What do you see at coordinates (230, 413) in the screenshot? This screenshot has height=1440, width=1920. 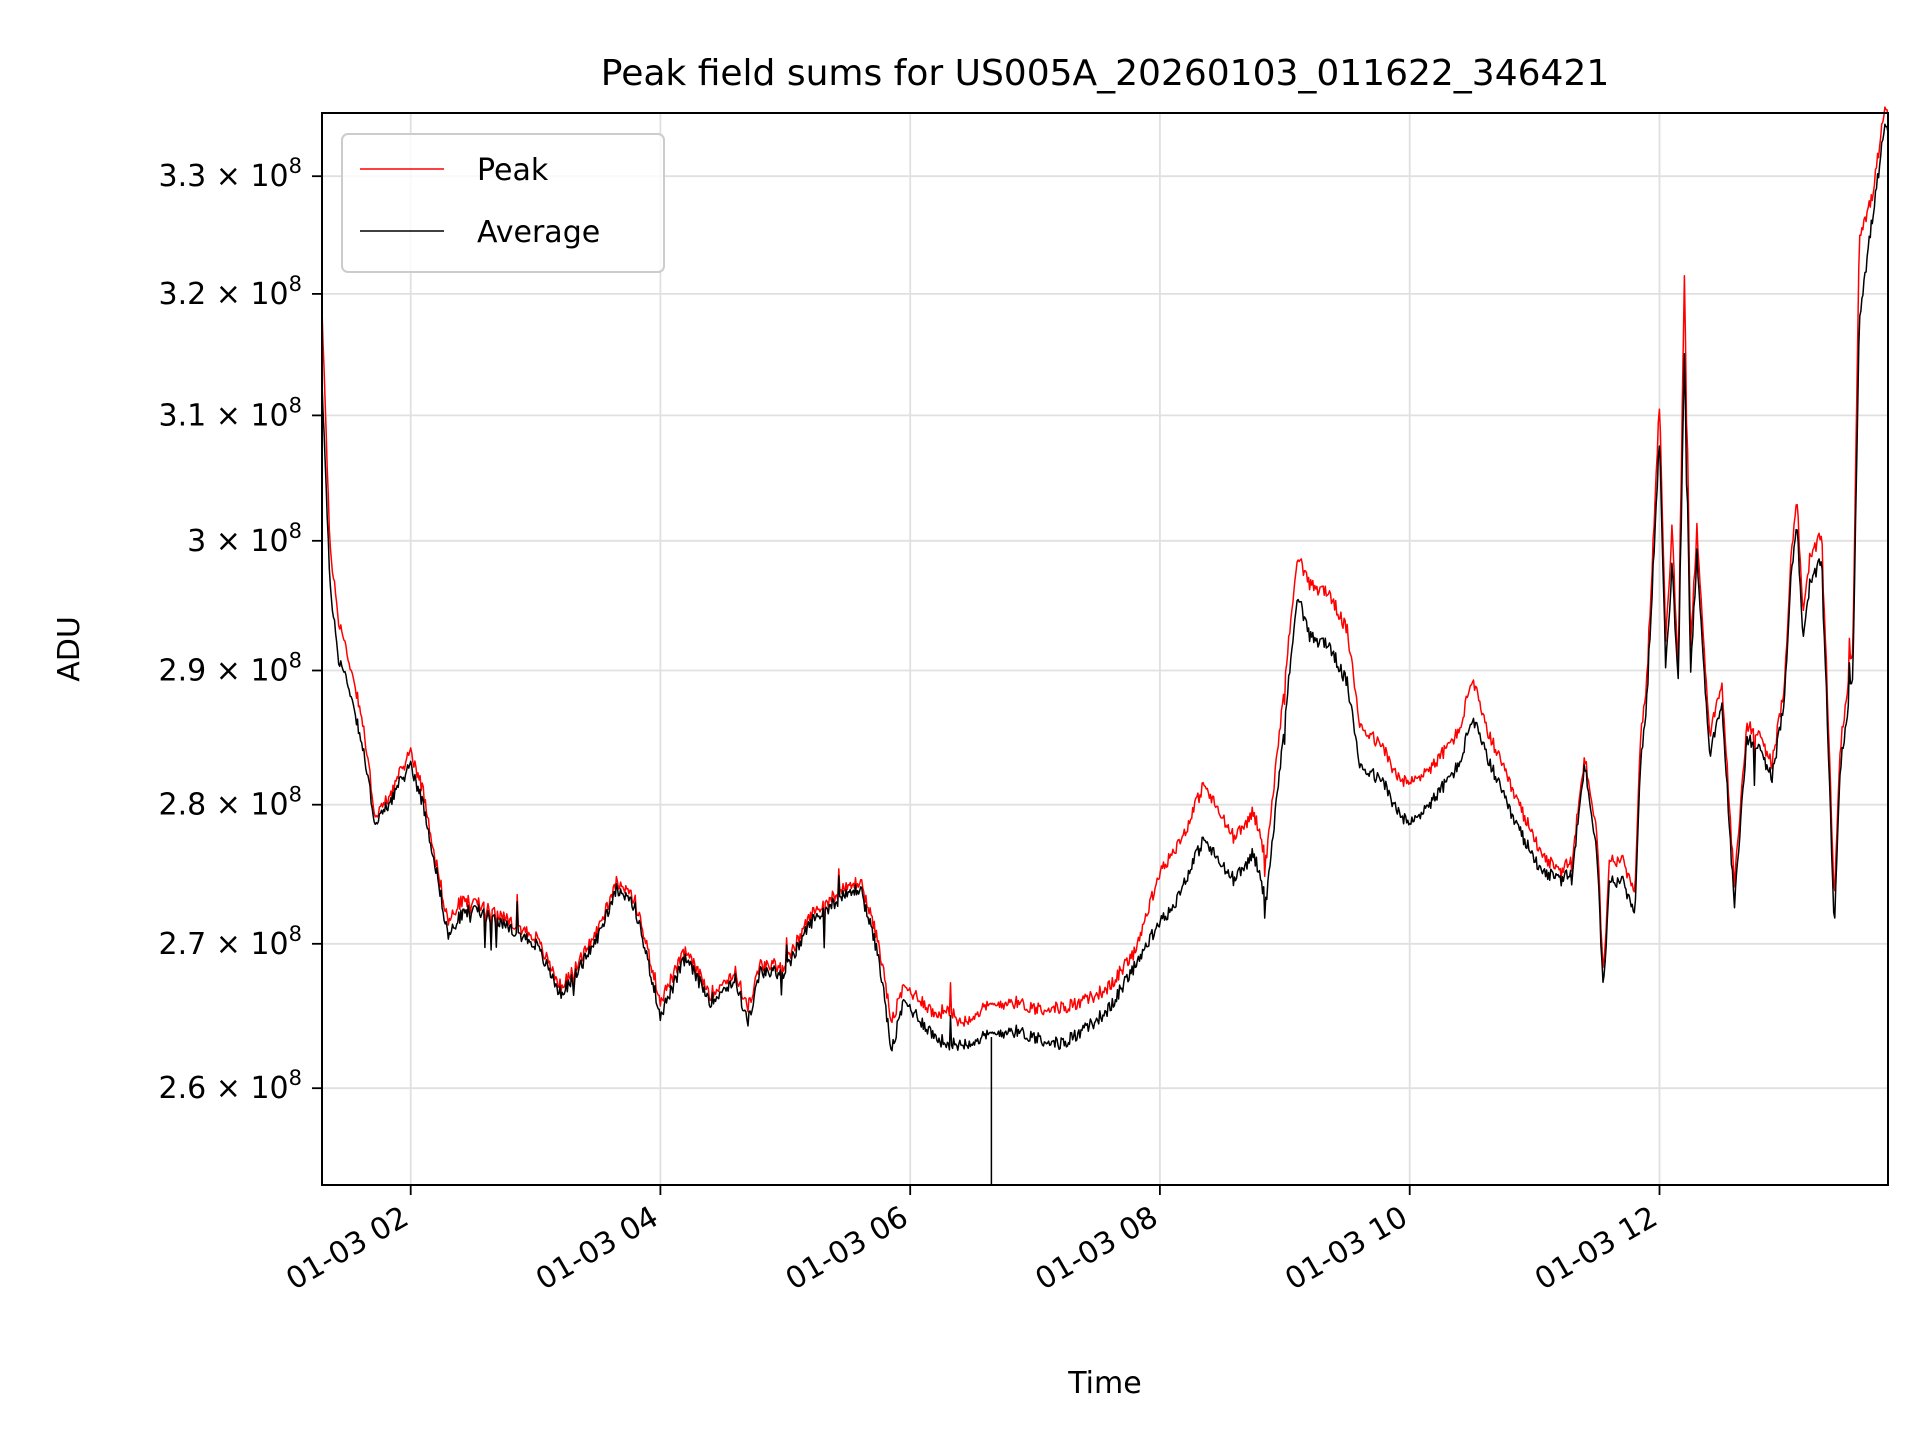 I see `y-tick-label-5: 3.1 × 108` at bounding box center [230, 413].